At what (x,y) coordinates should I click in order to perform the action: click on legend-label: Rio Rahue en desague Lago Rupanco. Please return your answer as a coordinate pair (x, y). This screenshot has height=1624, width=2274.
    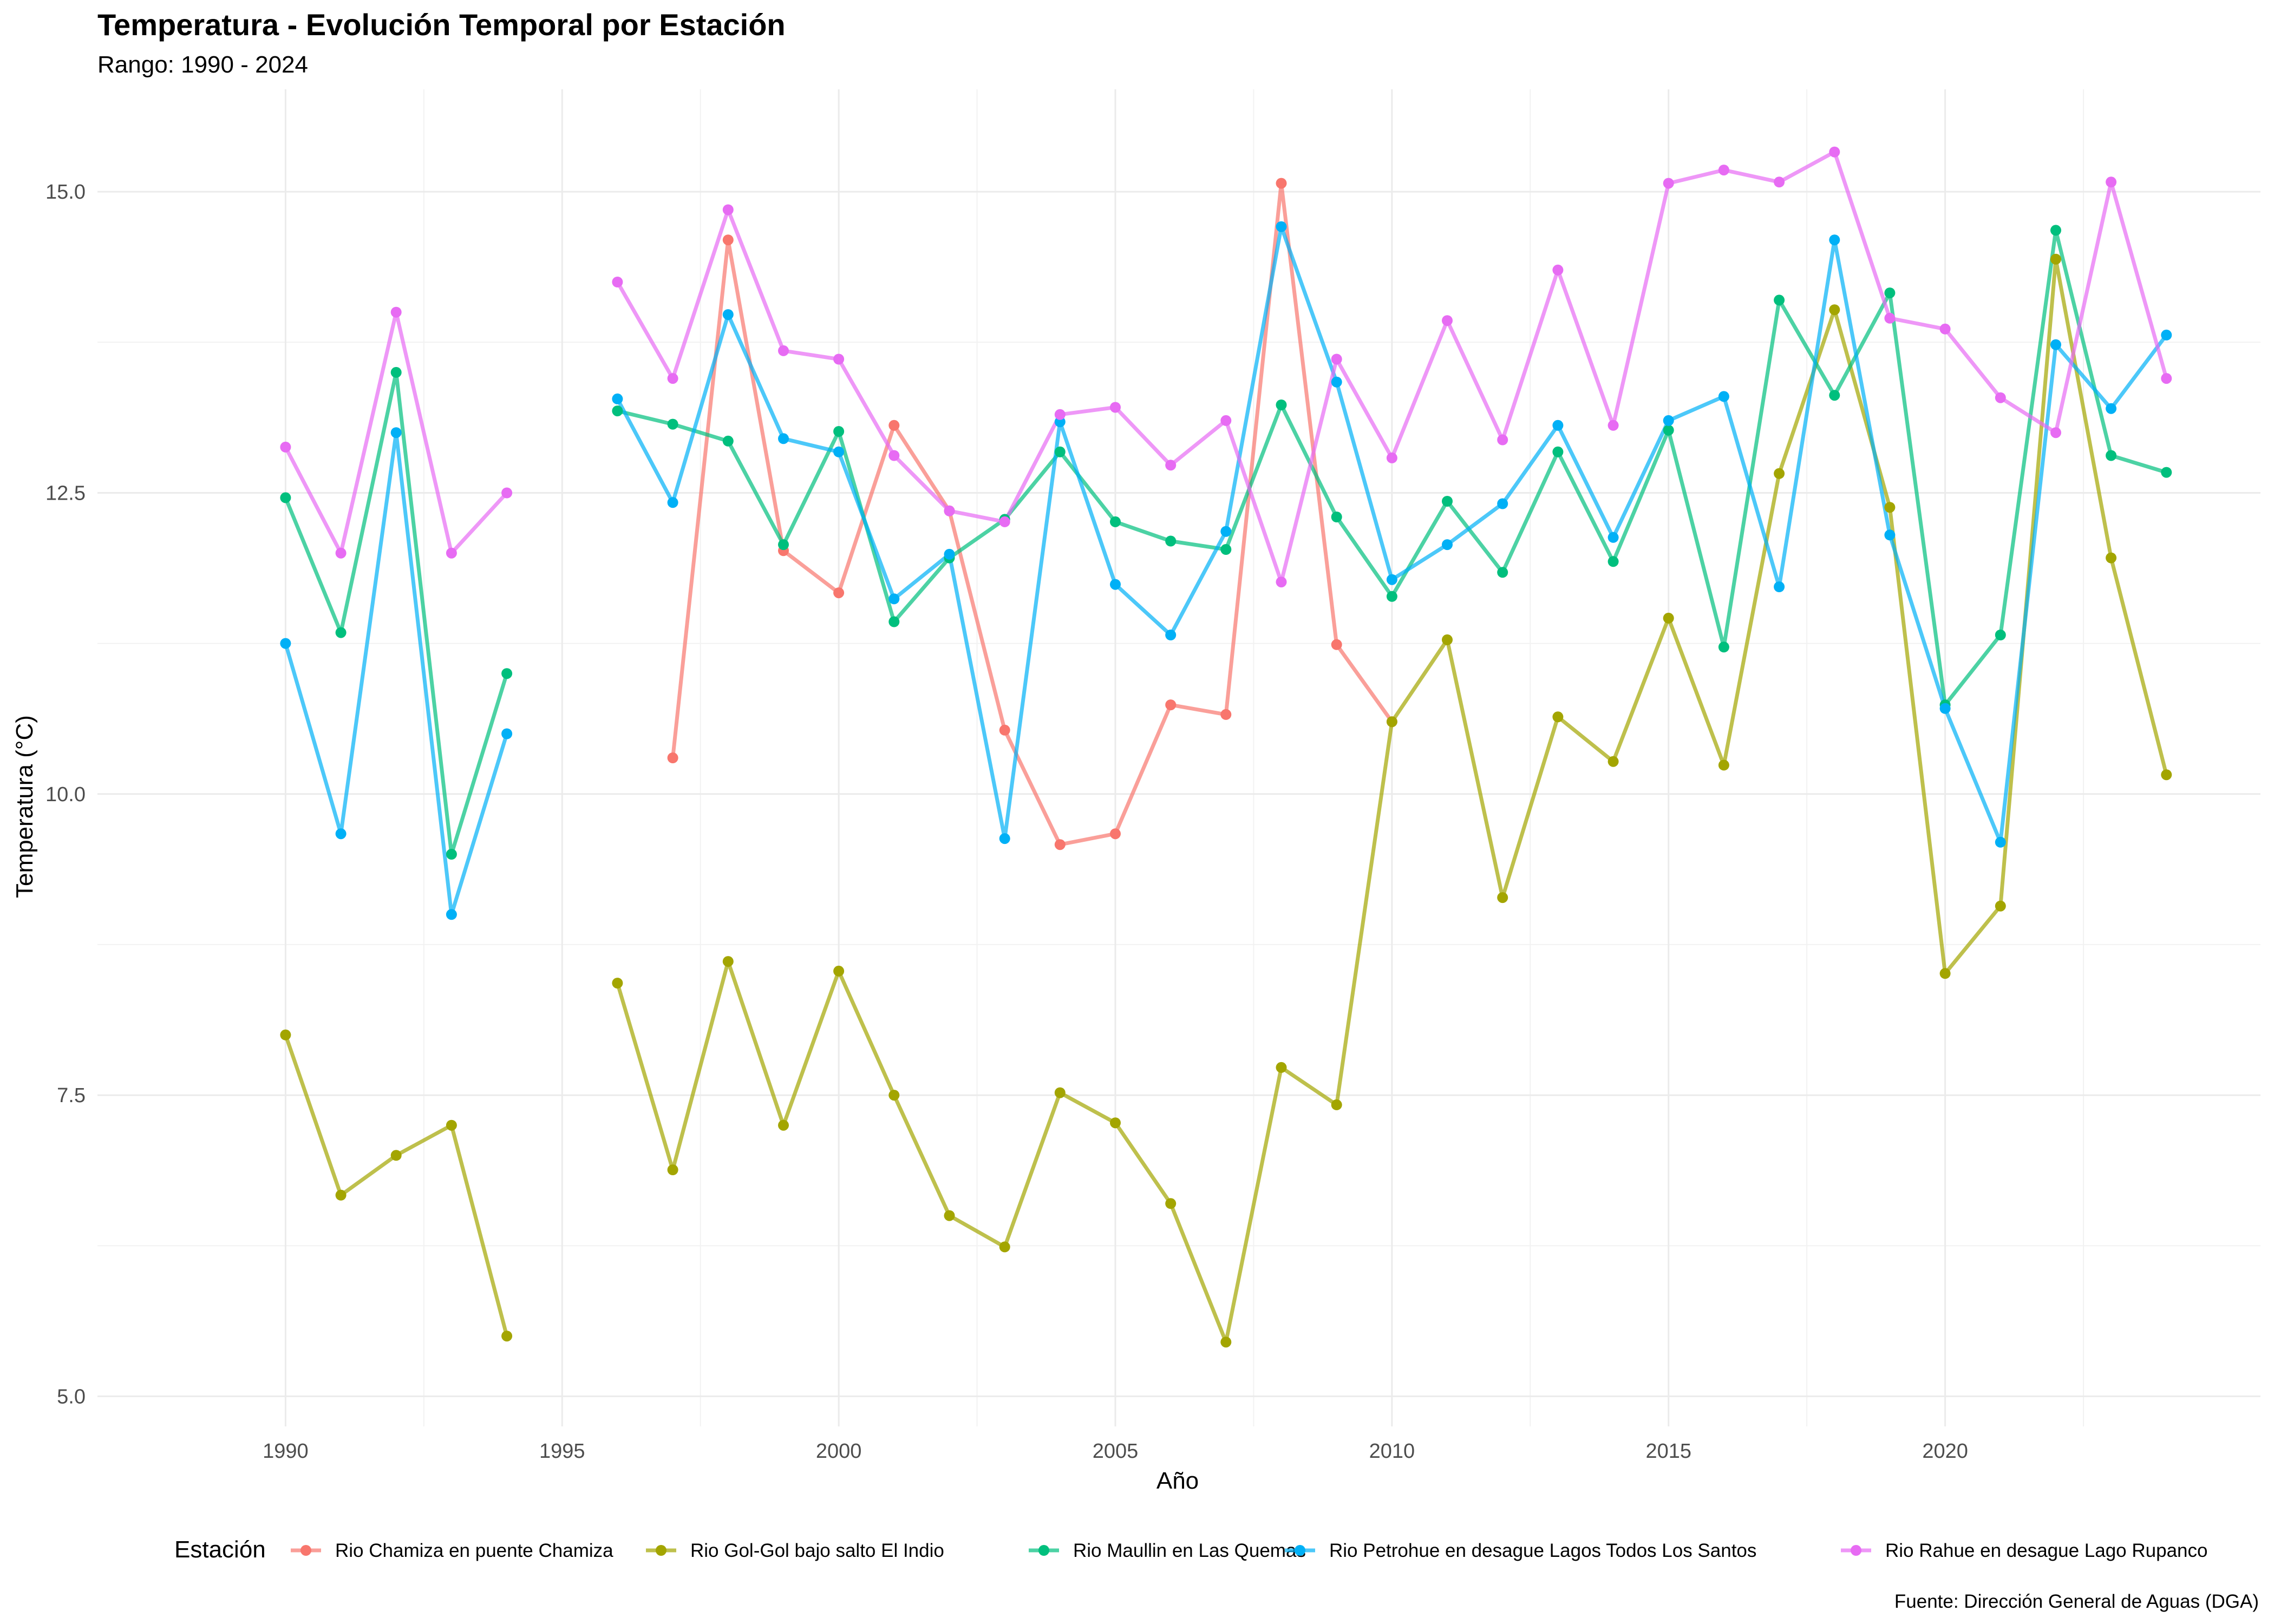
    Looking at the image, I should click on (2046, 1550).